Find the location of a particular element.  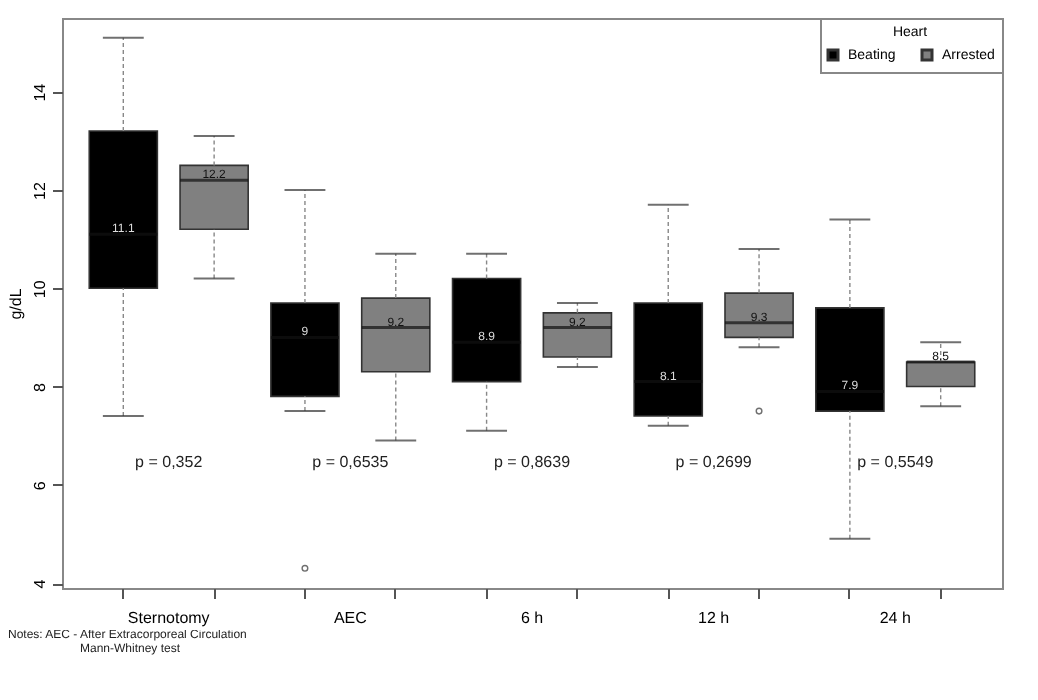

y-tick-label: 6 is located at coordinates (40, 485).